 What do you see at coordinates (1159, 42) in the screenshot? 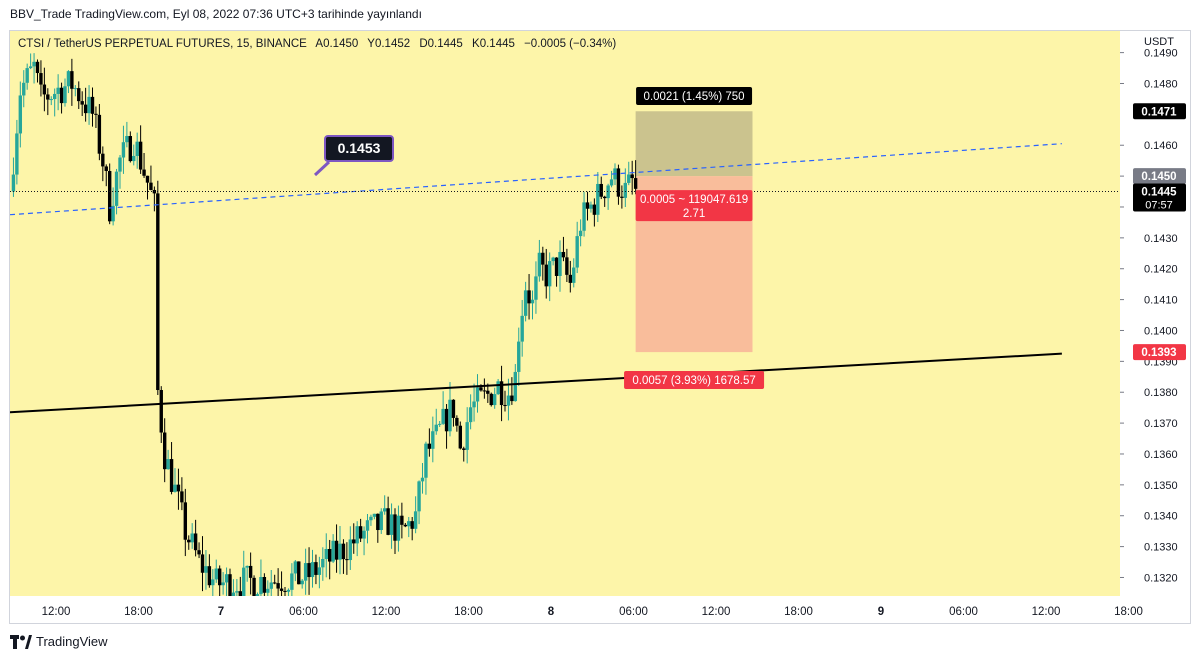
I see `price-axis-currency: USDT` at bounding box center [1159, 42].